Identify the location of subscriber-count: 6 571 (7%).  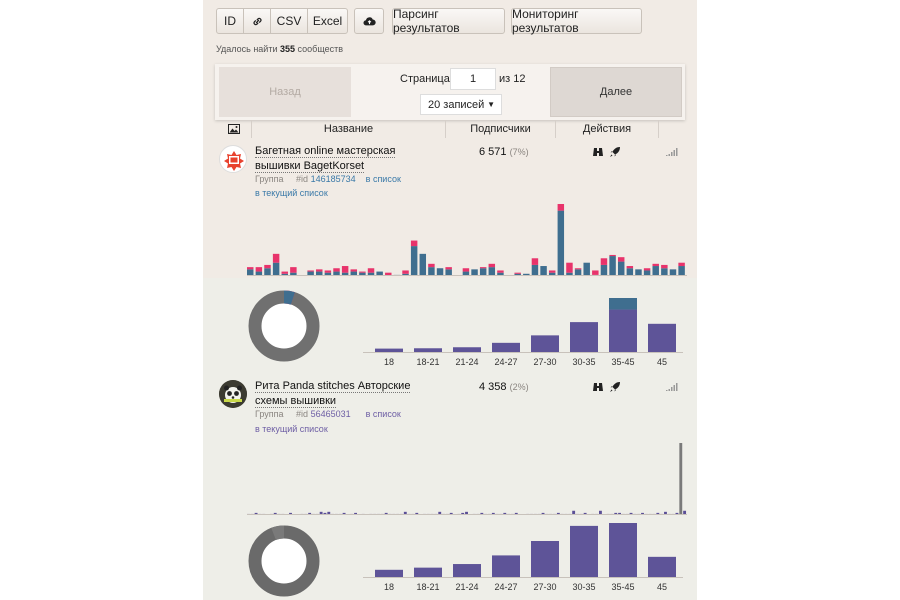
(504, 152).